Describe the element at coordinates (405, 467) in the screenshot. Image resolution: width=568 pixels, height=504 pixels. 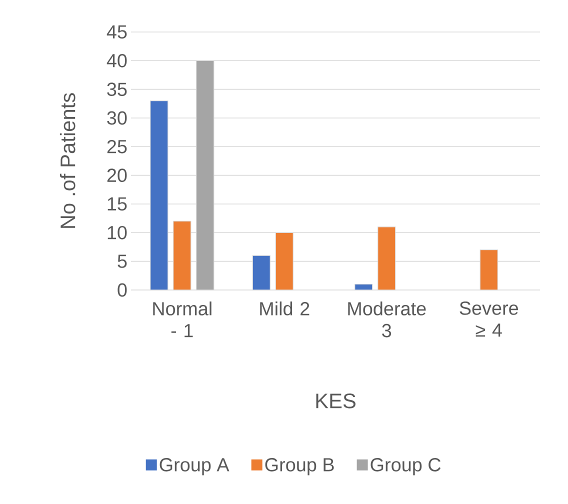
I see `legend-label: Group C` at that location.